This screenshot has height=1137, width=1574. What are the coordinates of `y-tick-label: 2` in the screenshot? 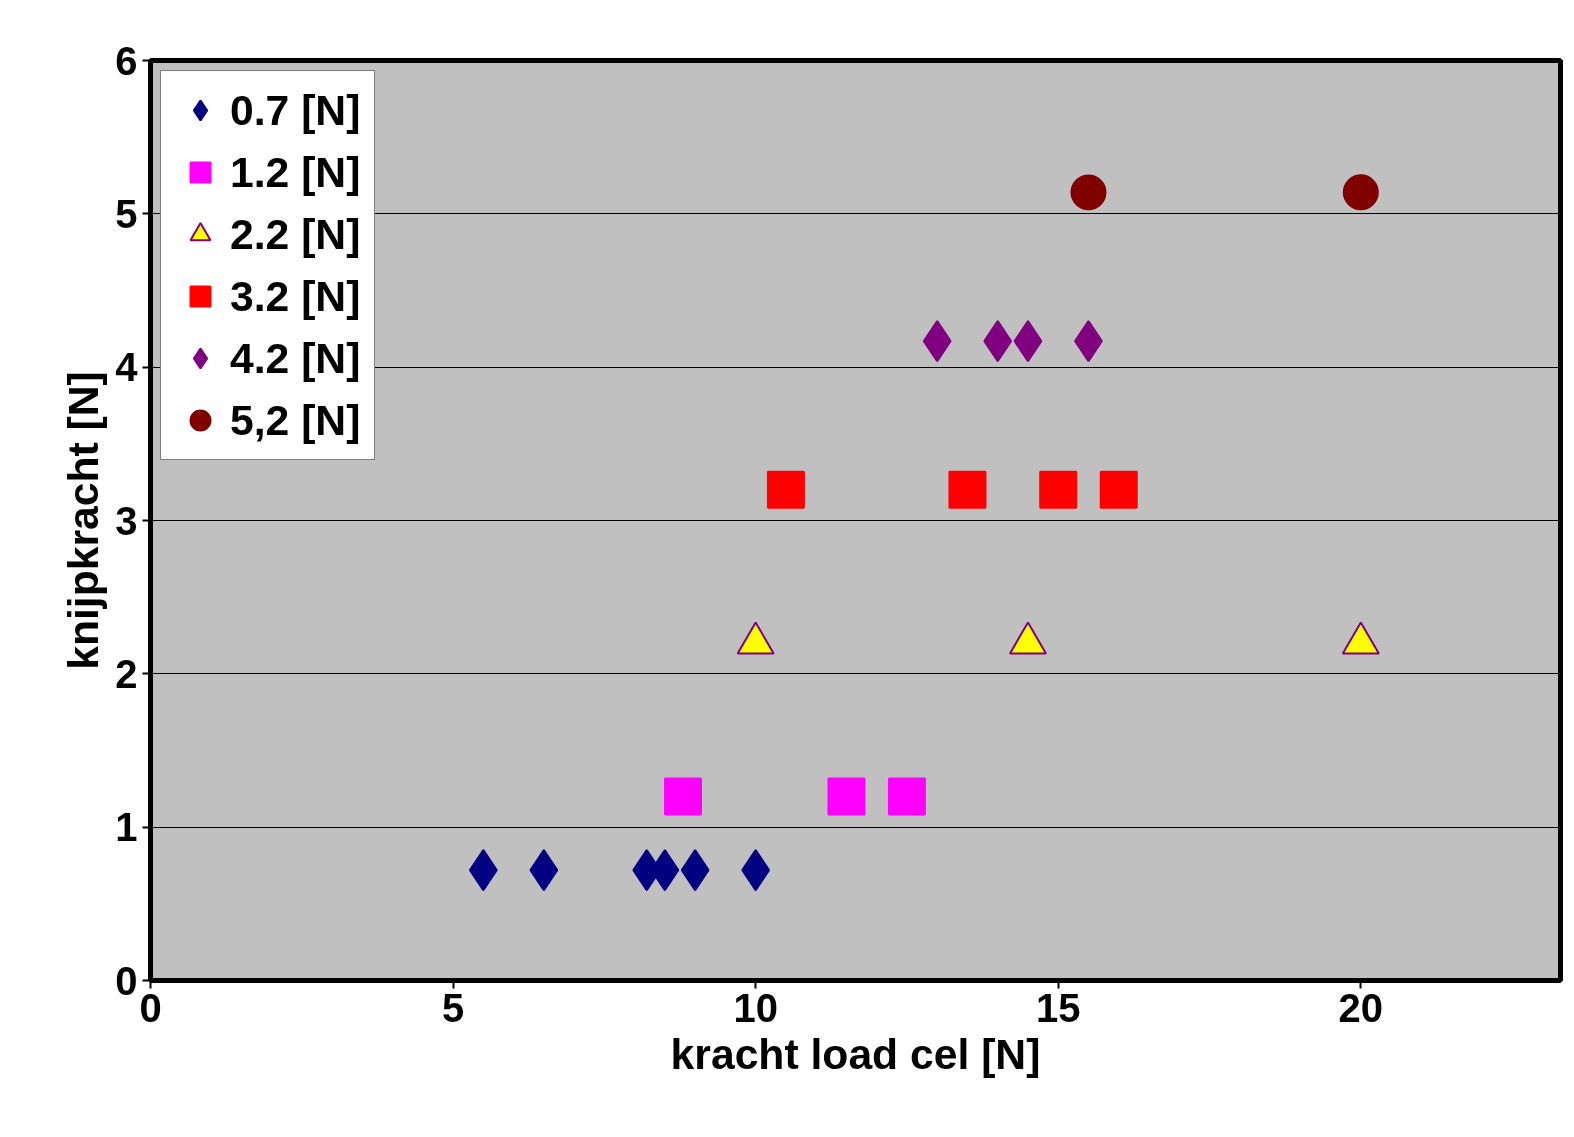 It's located at (126, 673).